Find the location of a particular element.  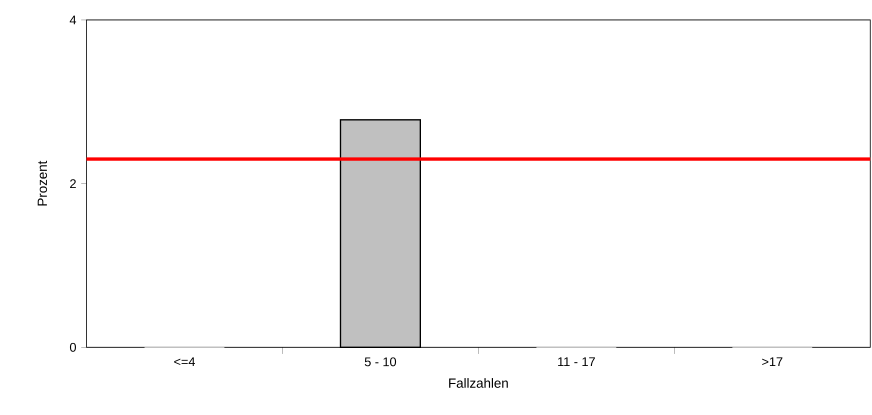

x-tick-label: 5 - 10 is located at coordinates (380, 361).